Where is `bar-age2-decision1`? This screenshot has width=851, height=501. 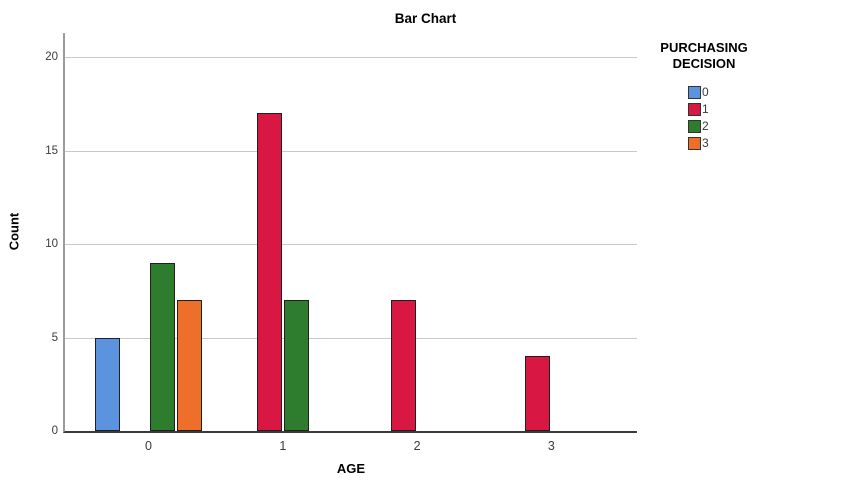 bar-age2-decision1 is located at coordinates (403, 365).